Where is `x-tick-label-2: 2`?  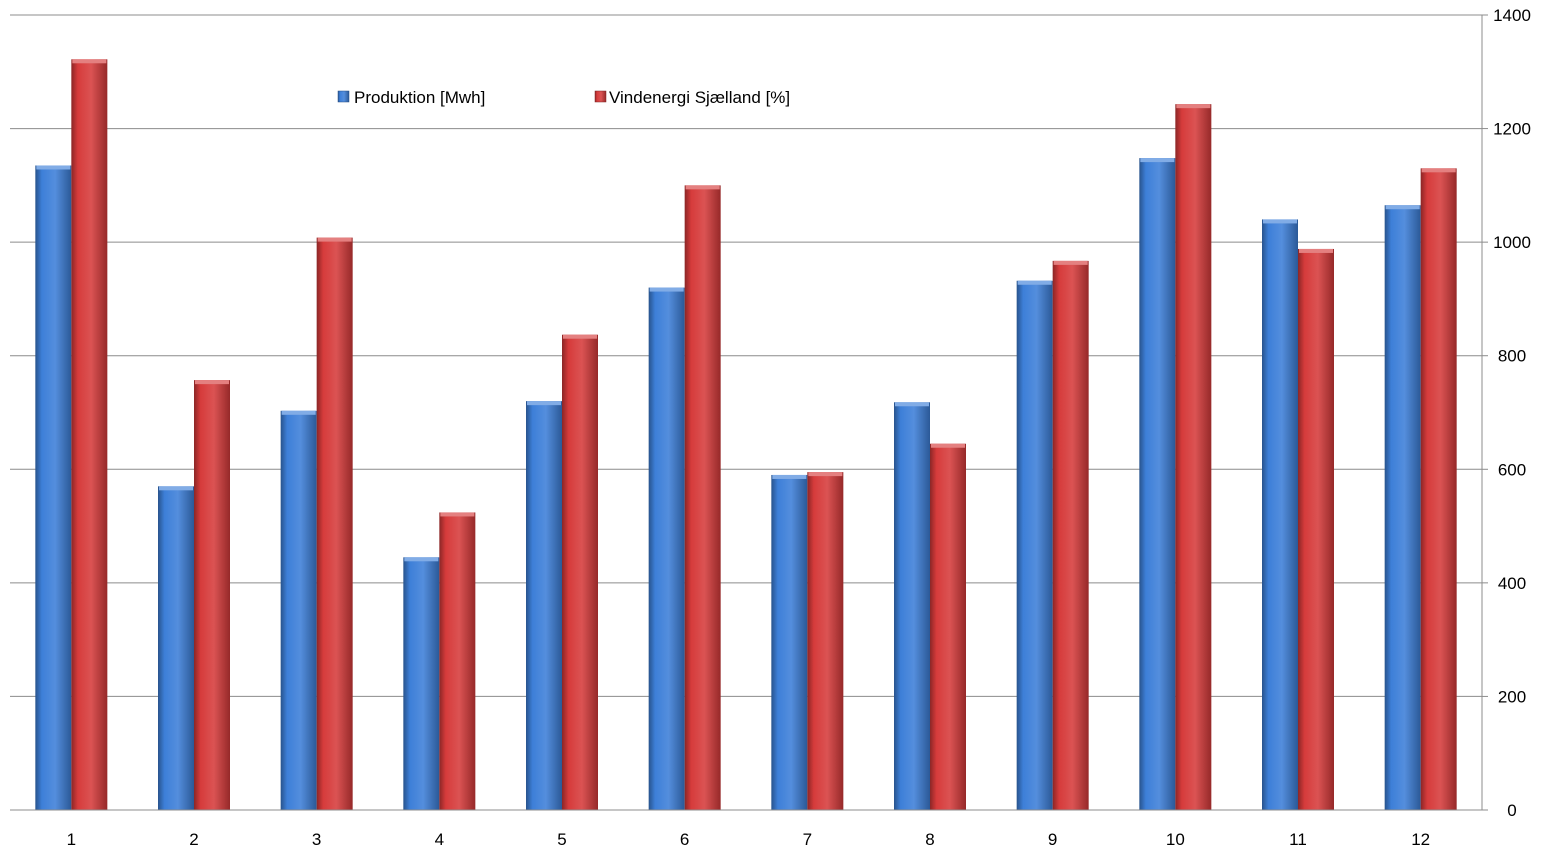 x-tick-label-2: 2 is located at coordinates (193, 839).